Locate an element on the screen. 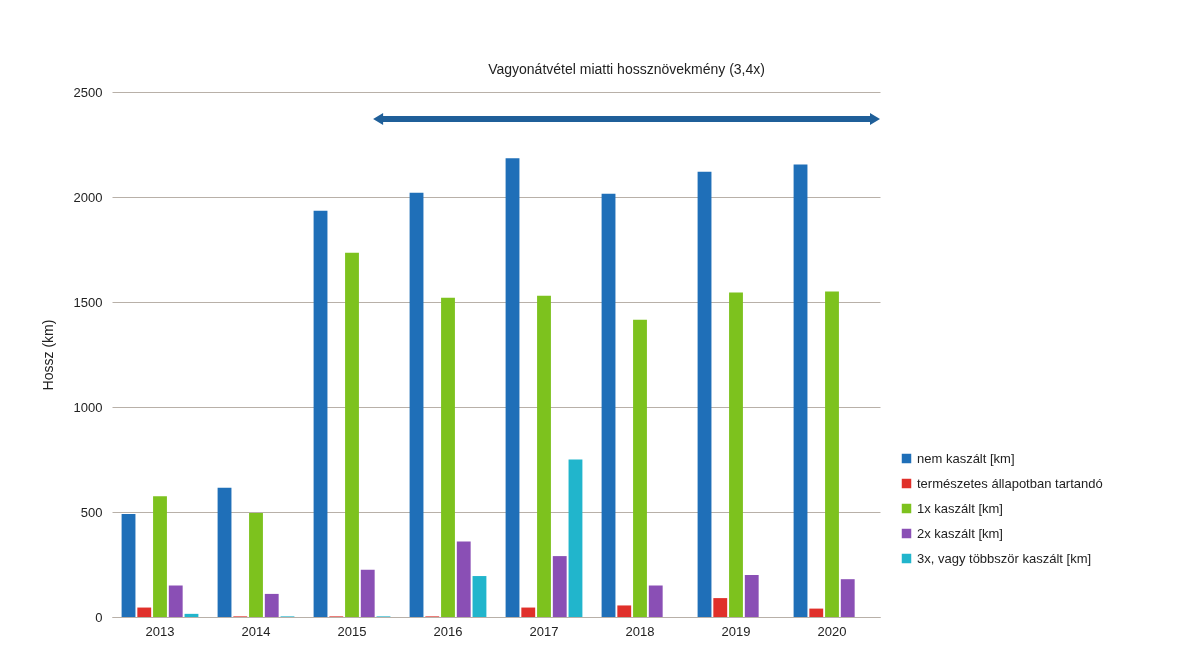 The height and width of the screenshot is (660, 1188). x-tick-label: 2019 is located at coordinates (736, 631).